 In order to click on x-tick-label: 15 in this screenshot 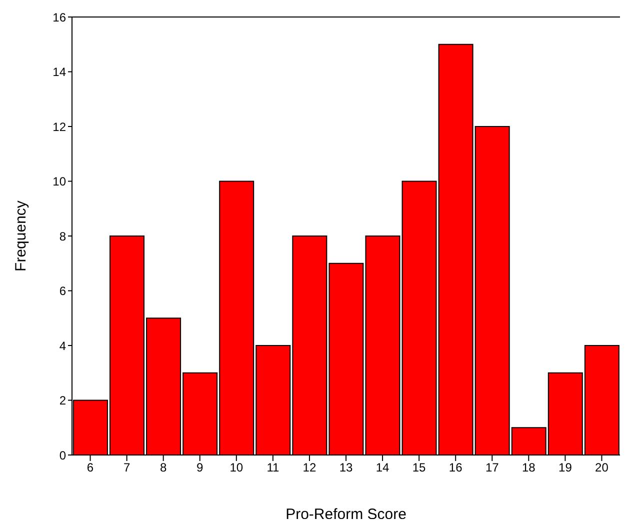, I will do `click(419, 467)`.